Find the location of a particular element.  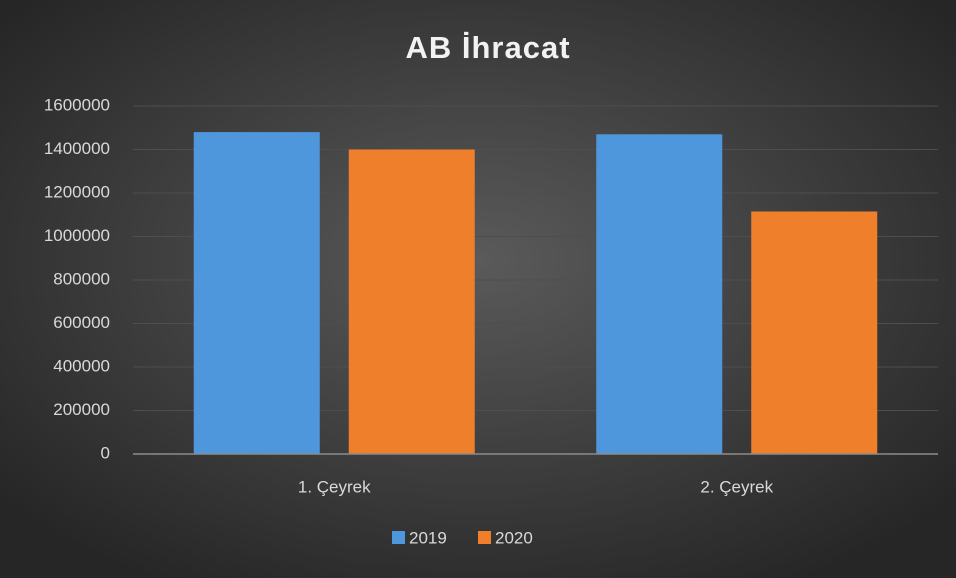

legend-label: 2019 is located at coordinates (428, 537).